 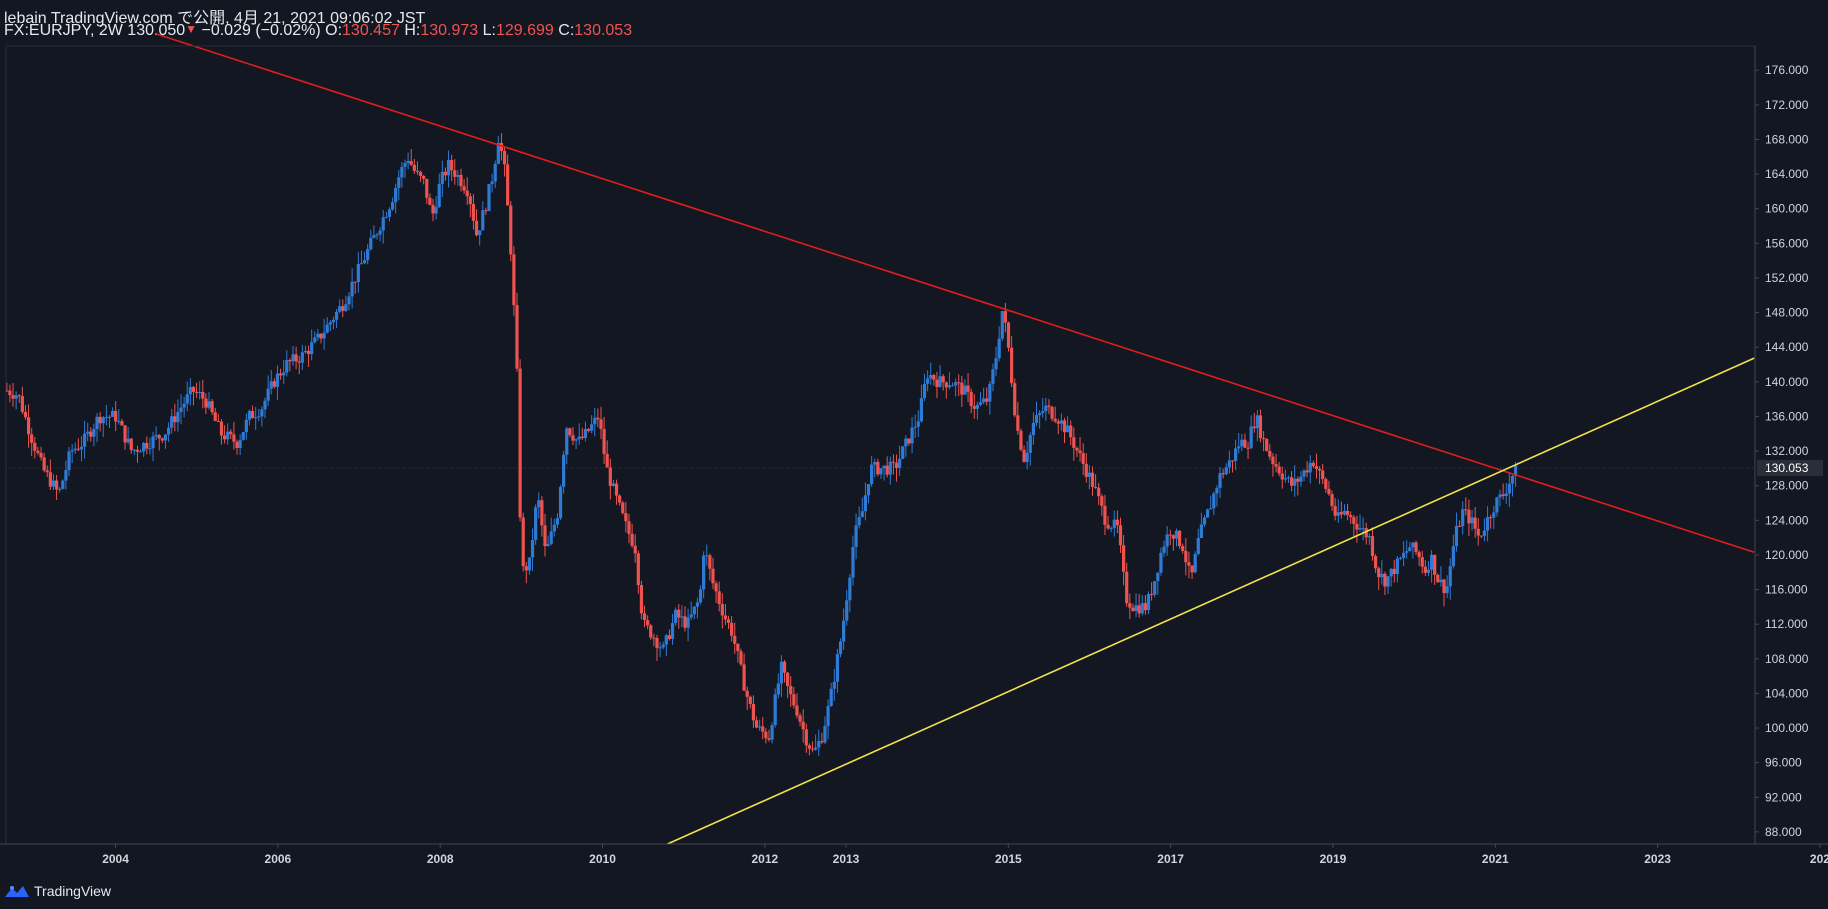 What do you see at coordinates (334, 30) in the screenshot?
I see `open-label: O:` at bounding box center [334, 30].